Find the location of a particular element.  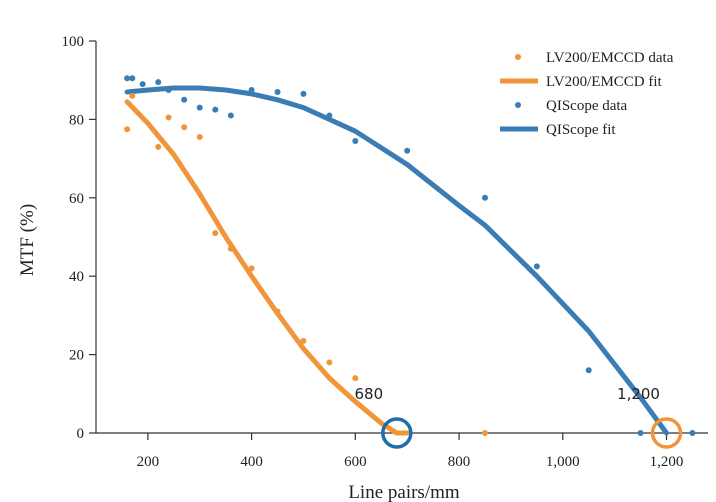

annotations: 680 1,200 is located at coordinates (518, 417).